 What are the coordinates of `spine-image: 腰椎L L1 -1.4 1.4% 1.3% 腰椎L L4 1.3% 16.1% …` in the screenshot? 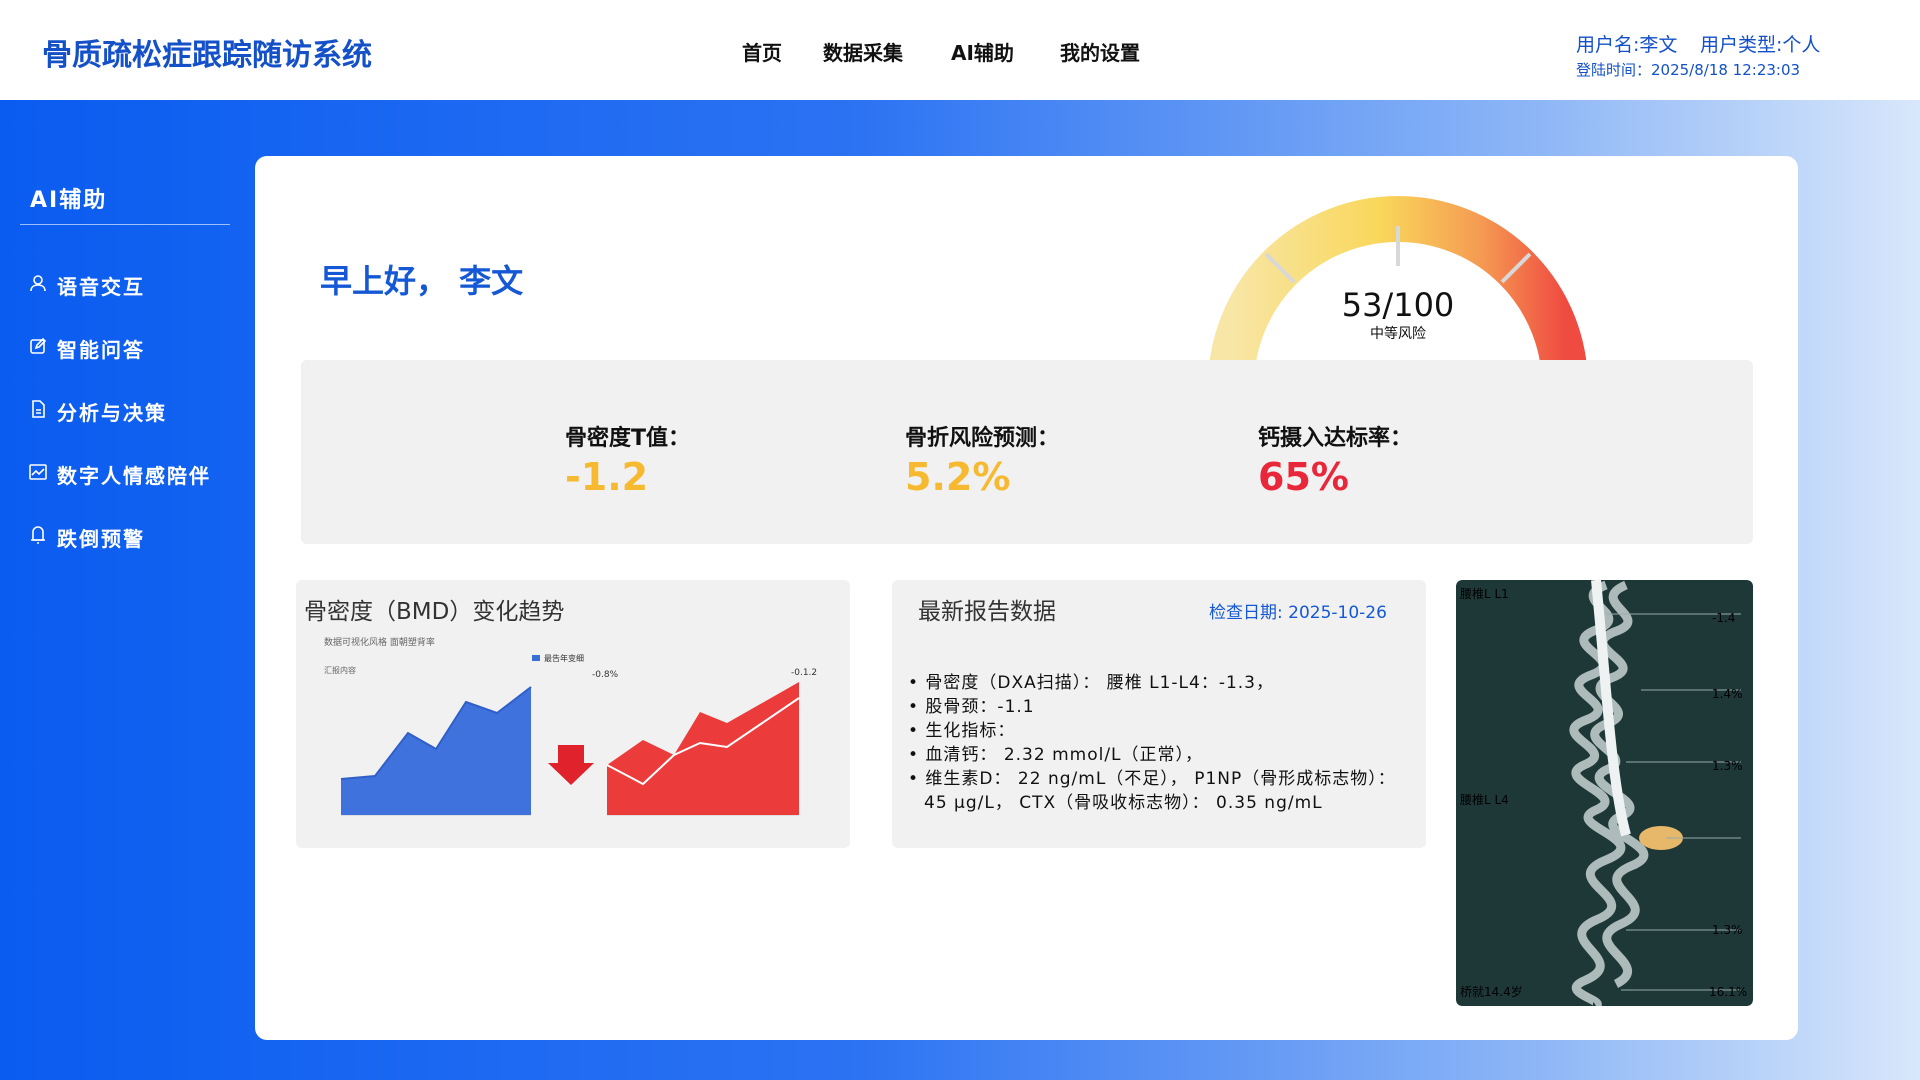 It's located at (1604, 793).